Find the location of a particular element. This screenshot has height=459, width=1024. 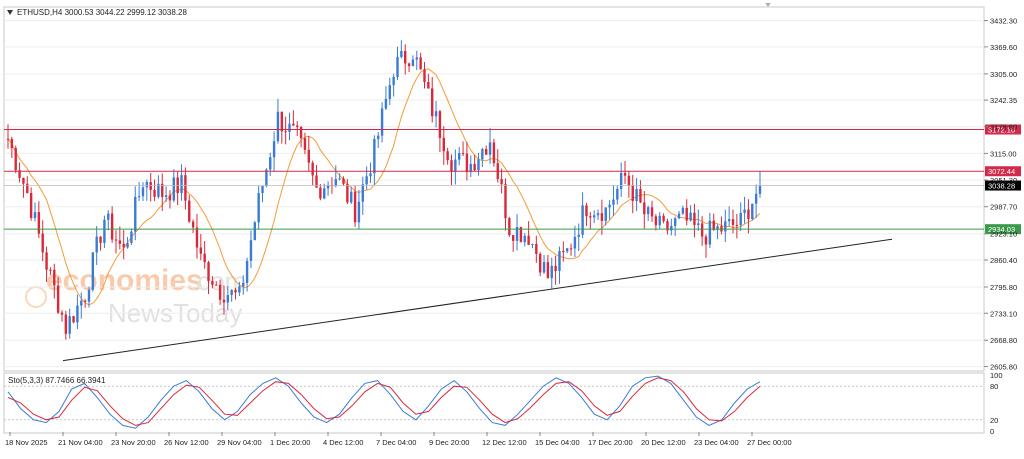

y-tick-label: 2860.40 is located at coordinates (1003, 260).